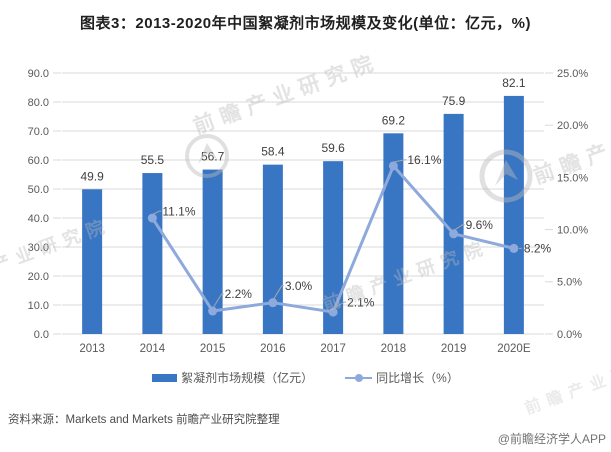 Image resolution: width=611 pixels, height=452 pixels. I want to click on x-axis-label: 2020E, so click(514, 349).